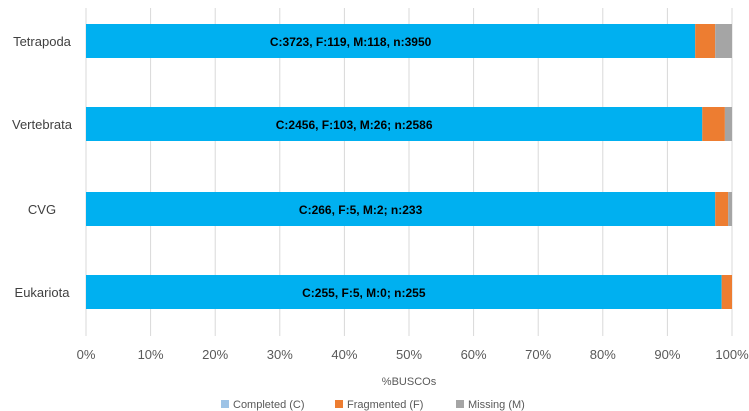 The image size is (749, 411). Describe the element at coordinates (354, 125) in the screenshot. I see `bar-data-label: C:2456, F:103, M:26; n:2586` at that location.